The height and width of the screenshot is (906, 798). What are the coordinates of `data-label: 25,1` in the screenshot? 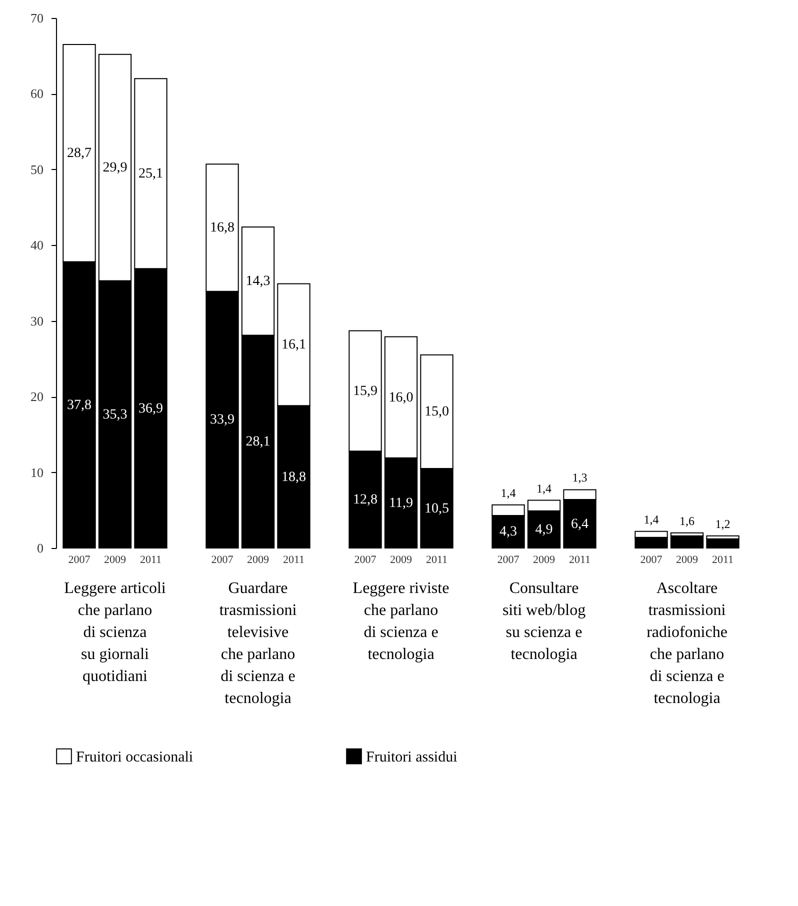 It's located at (150, 174).